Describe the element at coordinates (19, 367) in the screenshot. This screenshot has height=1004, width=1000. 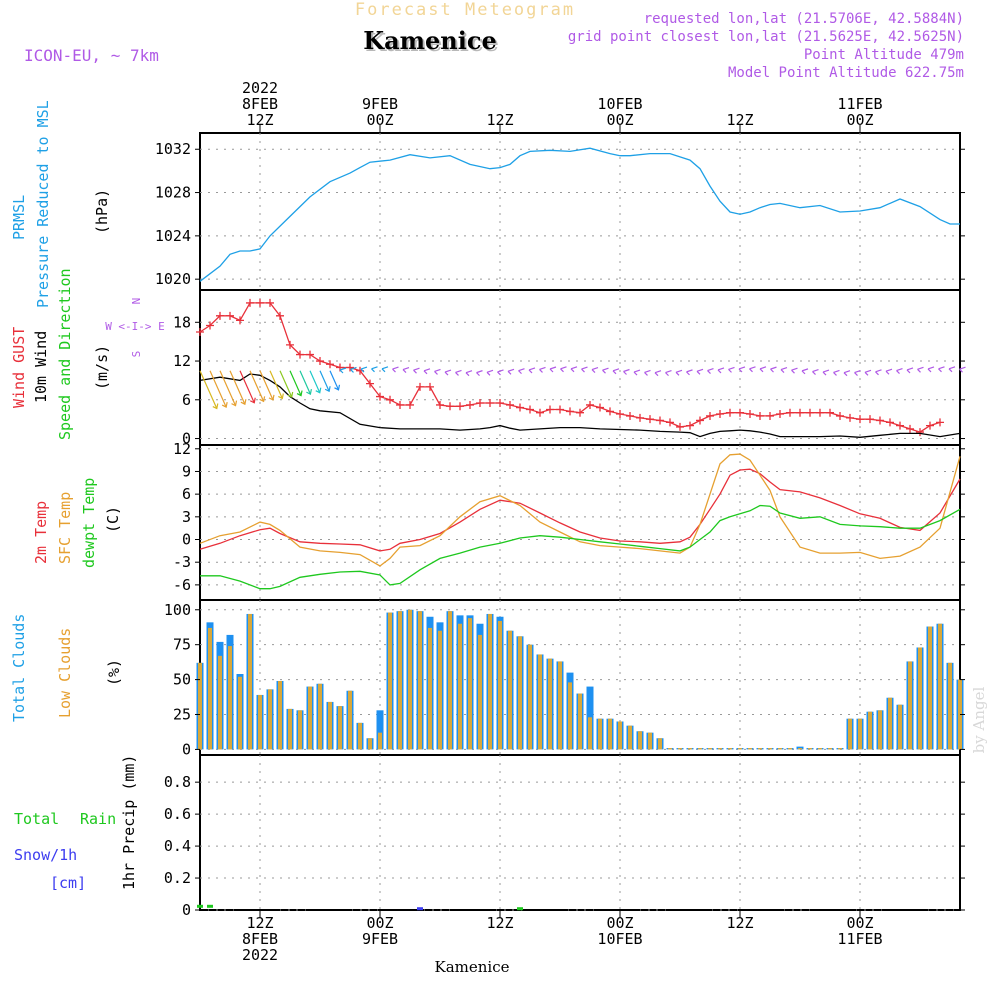
I see `gust-label: Wind GUST` at that location.